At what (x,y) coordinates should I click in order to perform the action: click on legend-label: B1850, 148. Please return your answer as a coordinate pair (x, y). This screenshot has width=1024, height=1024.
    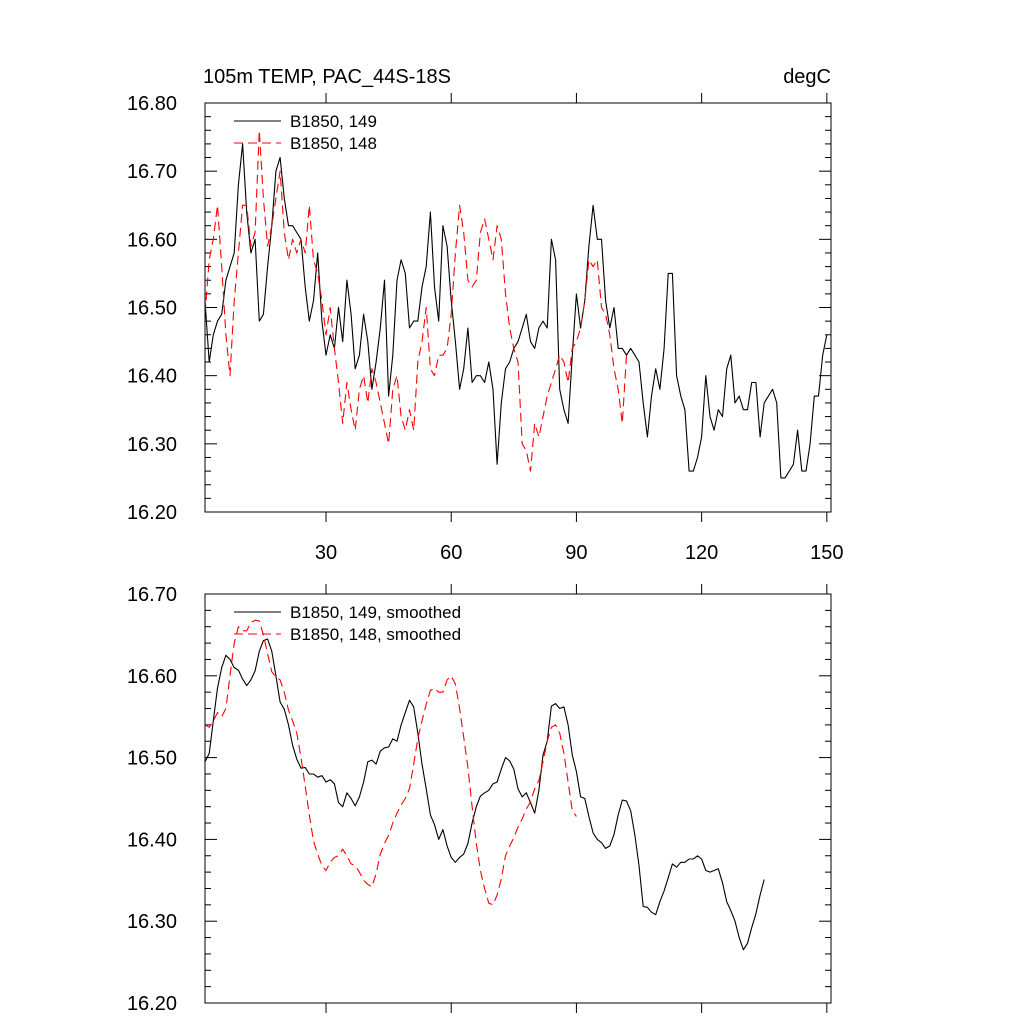
    Looking at the image, I should click on (333, 143).